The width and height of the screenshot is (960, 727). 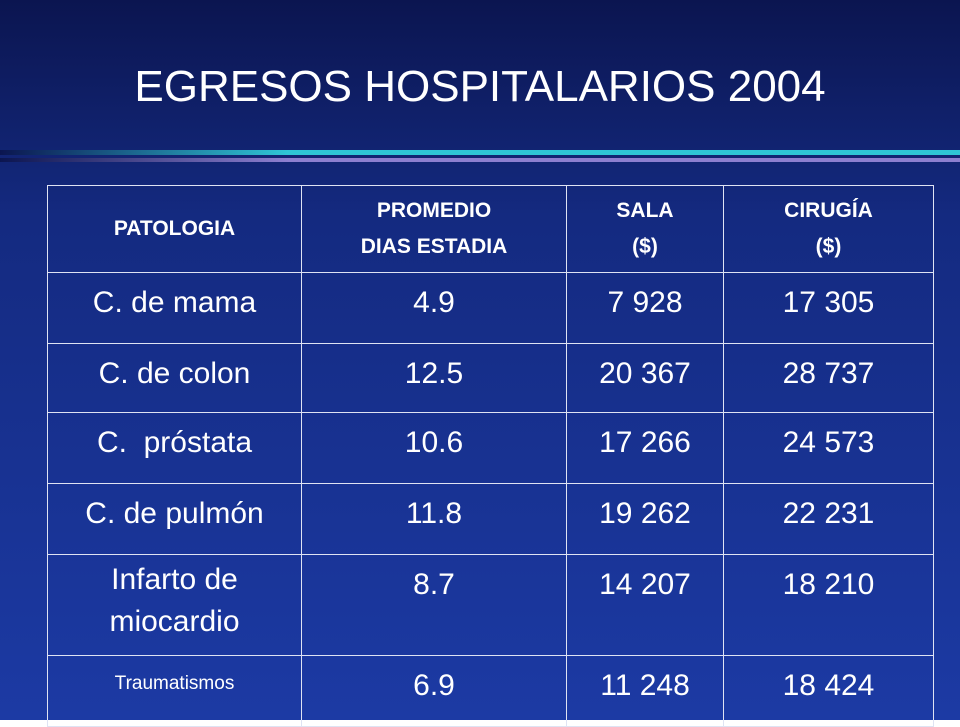 What do you see at coordinates (174, 378) in the screenshot?
I see `table-cell: C. de colon` at bounding box center [174, 378].